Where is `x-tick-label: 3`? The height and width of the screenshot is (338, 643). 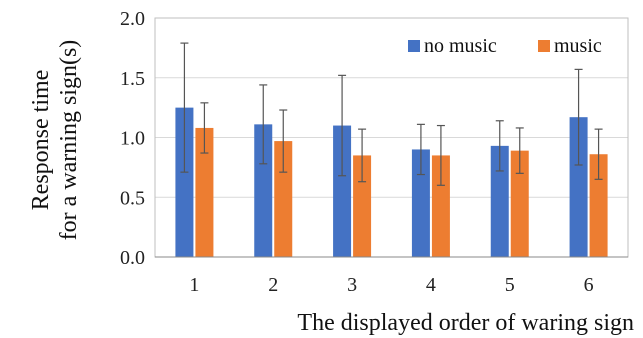 x-tick-label: 3 is located at coordinates (352, 285).